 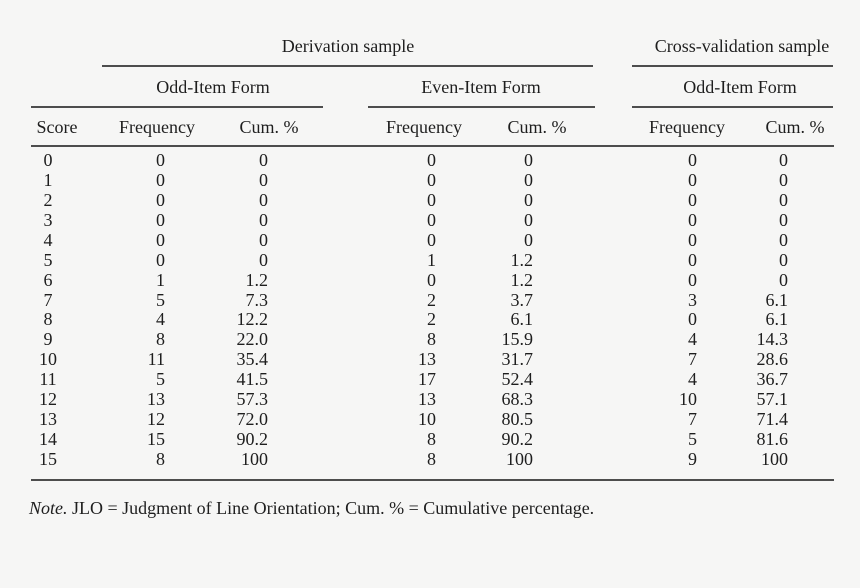 I want to click on form-header-odd-item-derivation: Odd-Item Form, so click(x=213, y=87).